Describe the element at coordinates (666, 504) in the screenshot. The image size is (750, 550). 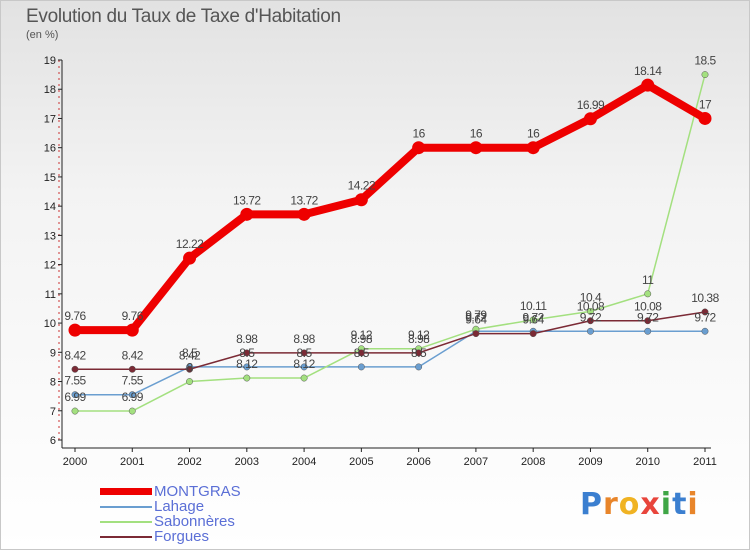
I see `logo-letter: i` at that location.